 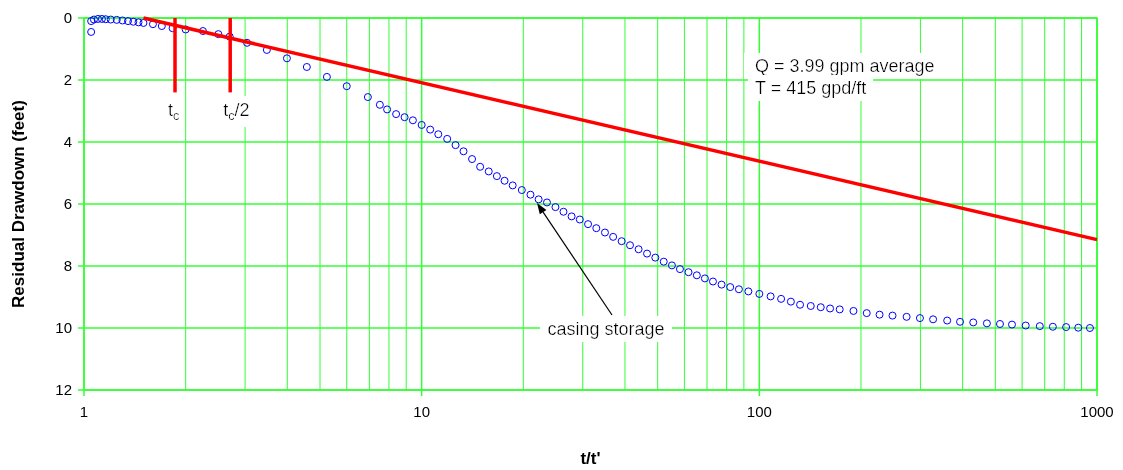 I want to click on y-tick-label: 4, so click(x=67, y=141).